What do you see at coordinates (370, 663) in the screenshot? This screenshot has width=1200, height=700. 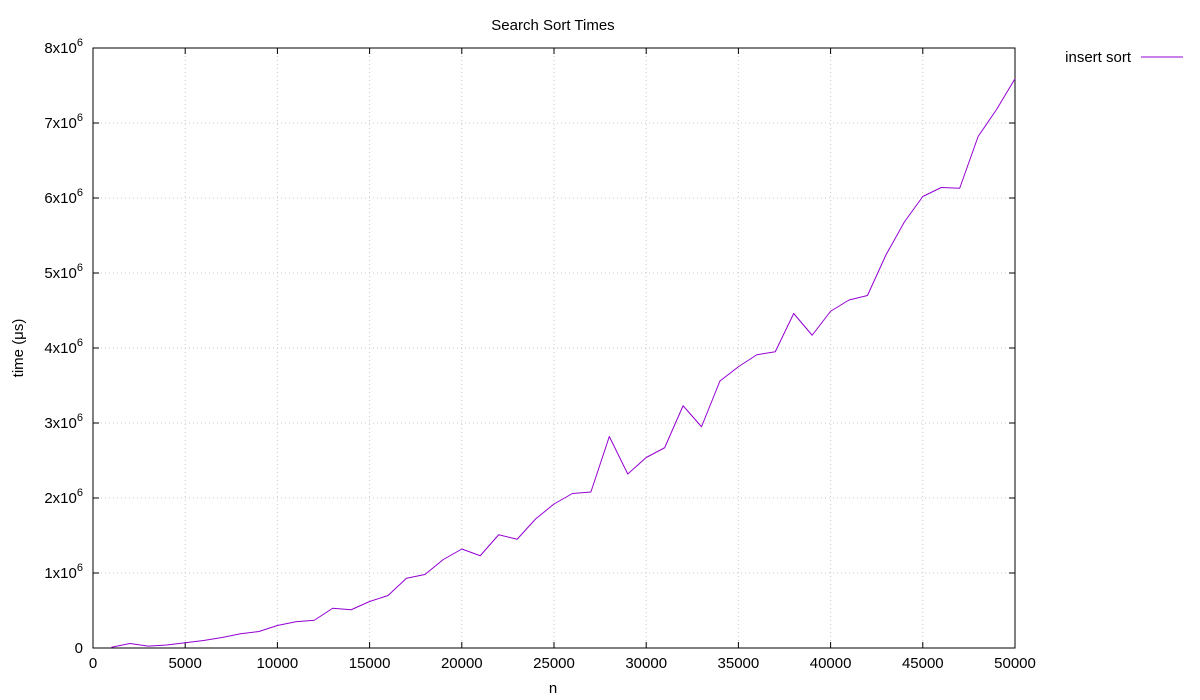 I see `x-tick-label: 15000` at bounding box center [370, 663].